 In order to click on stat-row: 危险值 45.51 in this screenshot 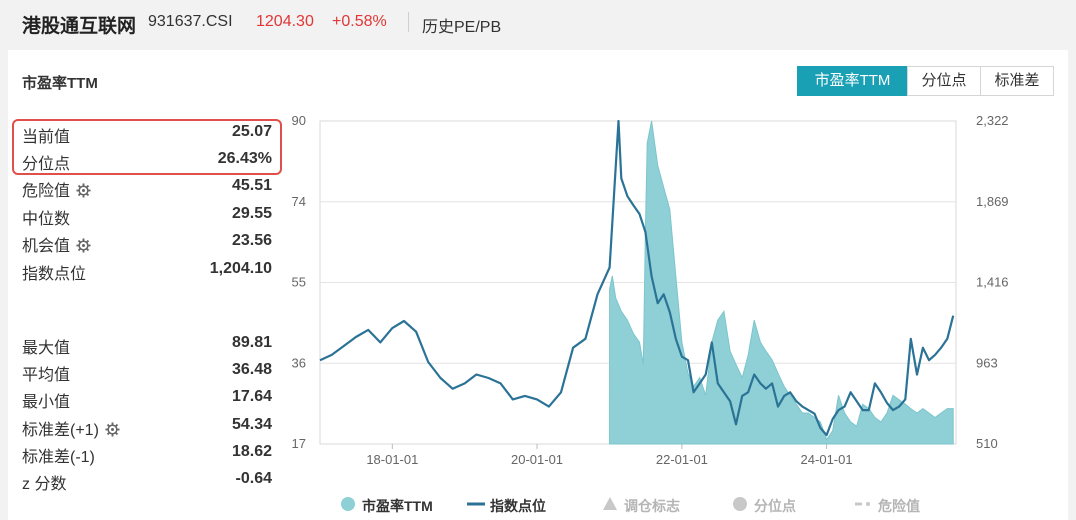, I will do `click(147, 187)`.